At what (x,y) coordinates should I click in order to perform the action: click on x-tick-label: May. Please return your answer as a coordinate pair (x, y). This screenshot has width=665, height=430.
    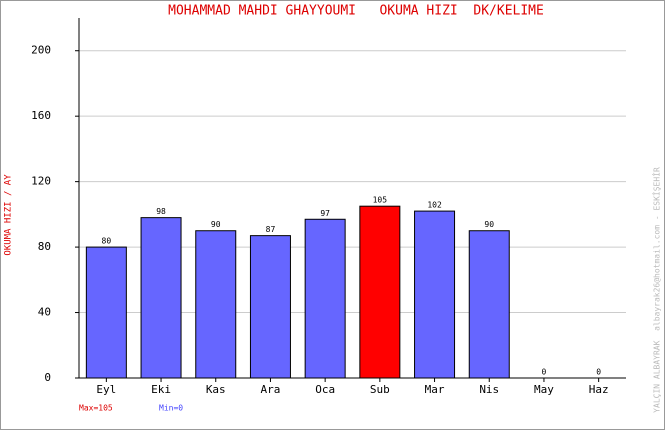
    Looking at the image, I should click on (544, 389).